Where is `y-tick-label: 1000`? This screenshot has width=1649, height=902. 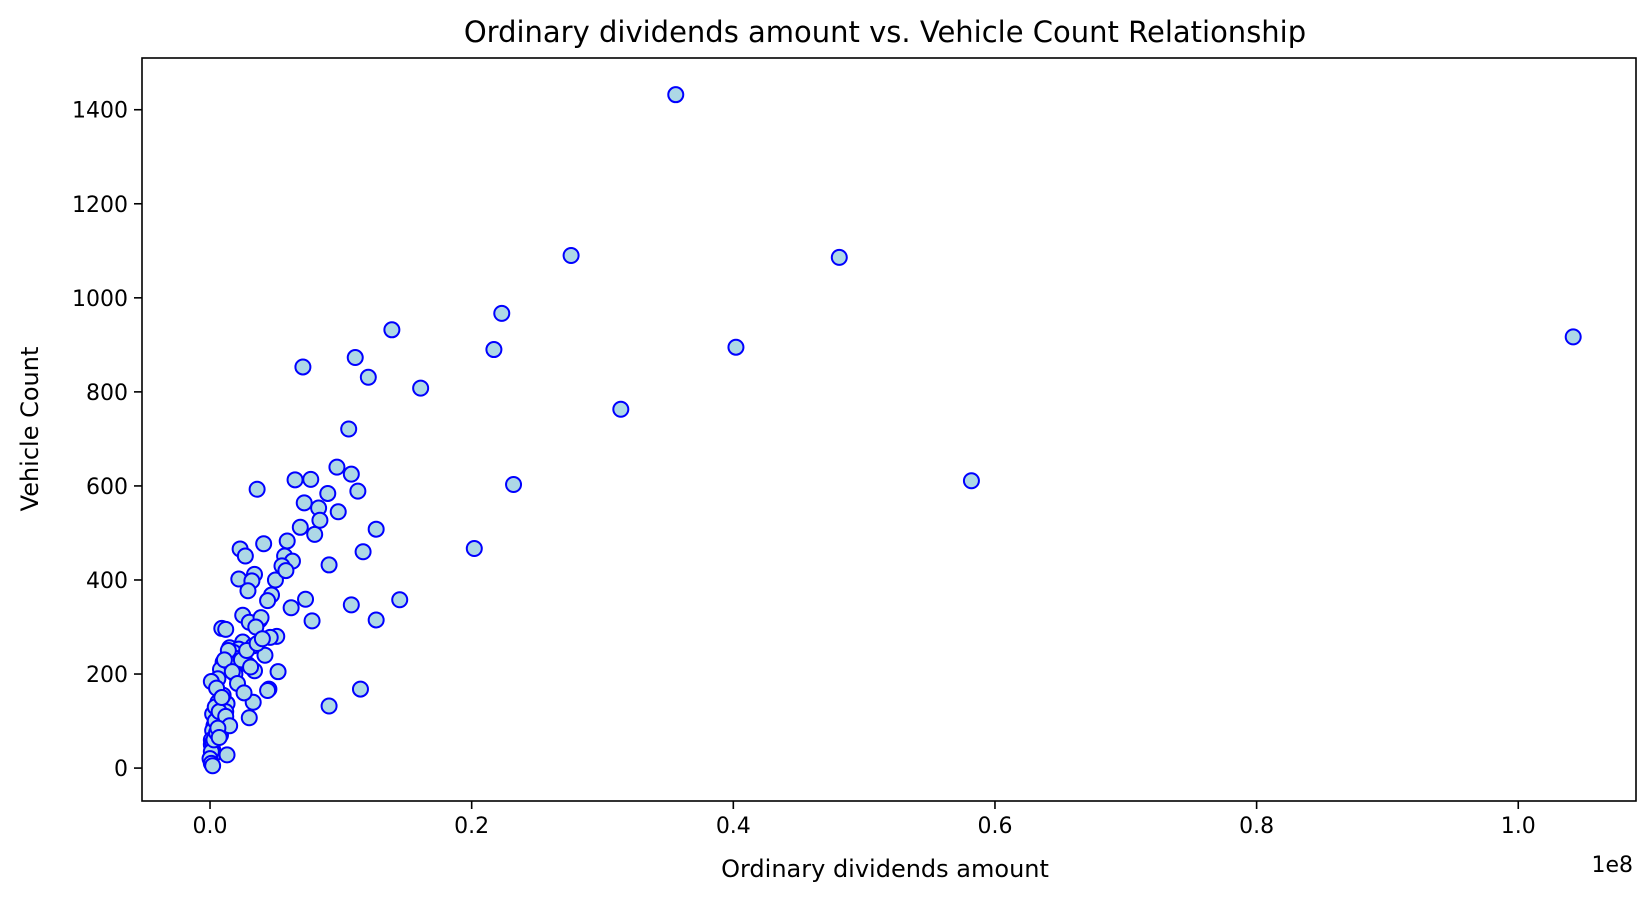 y-tick-label: 1000 is located at coordinates (100, 299).